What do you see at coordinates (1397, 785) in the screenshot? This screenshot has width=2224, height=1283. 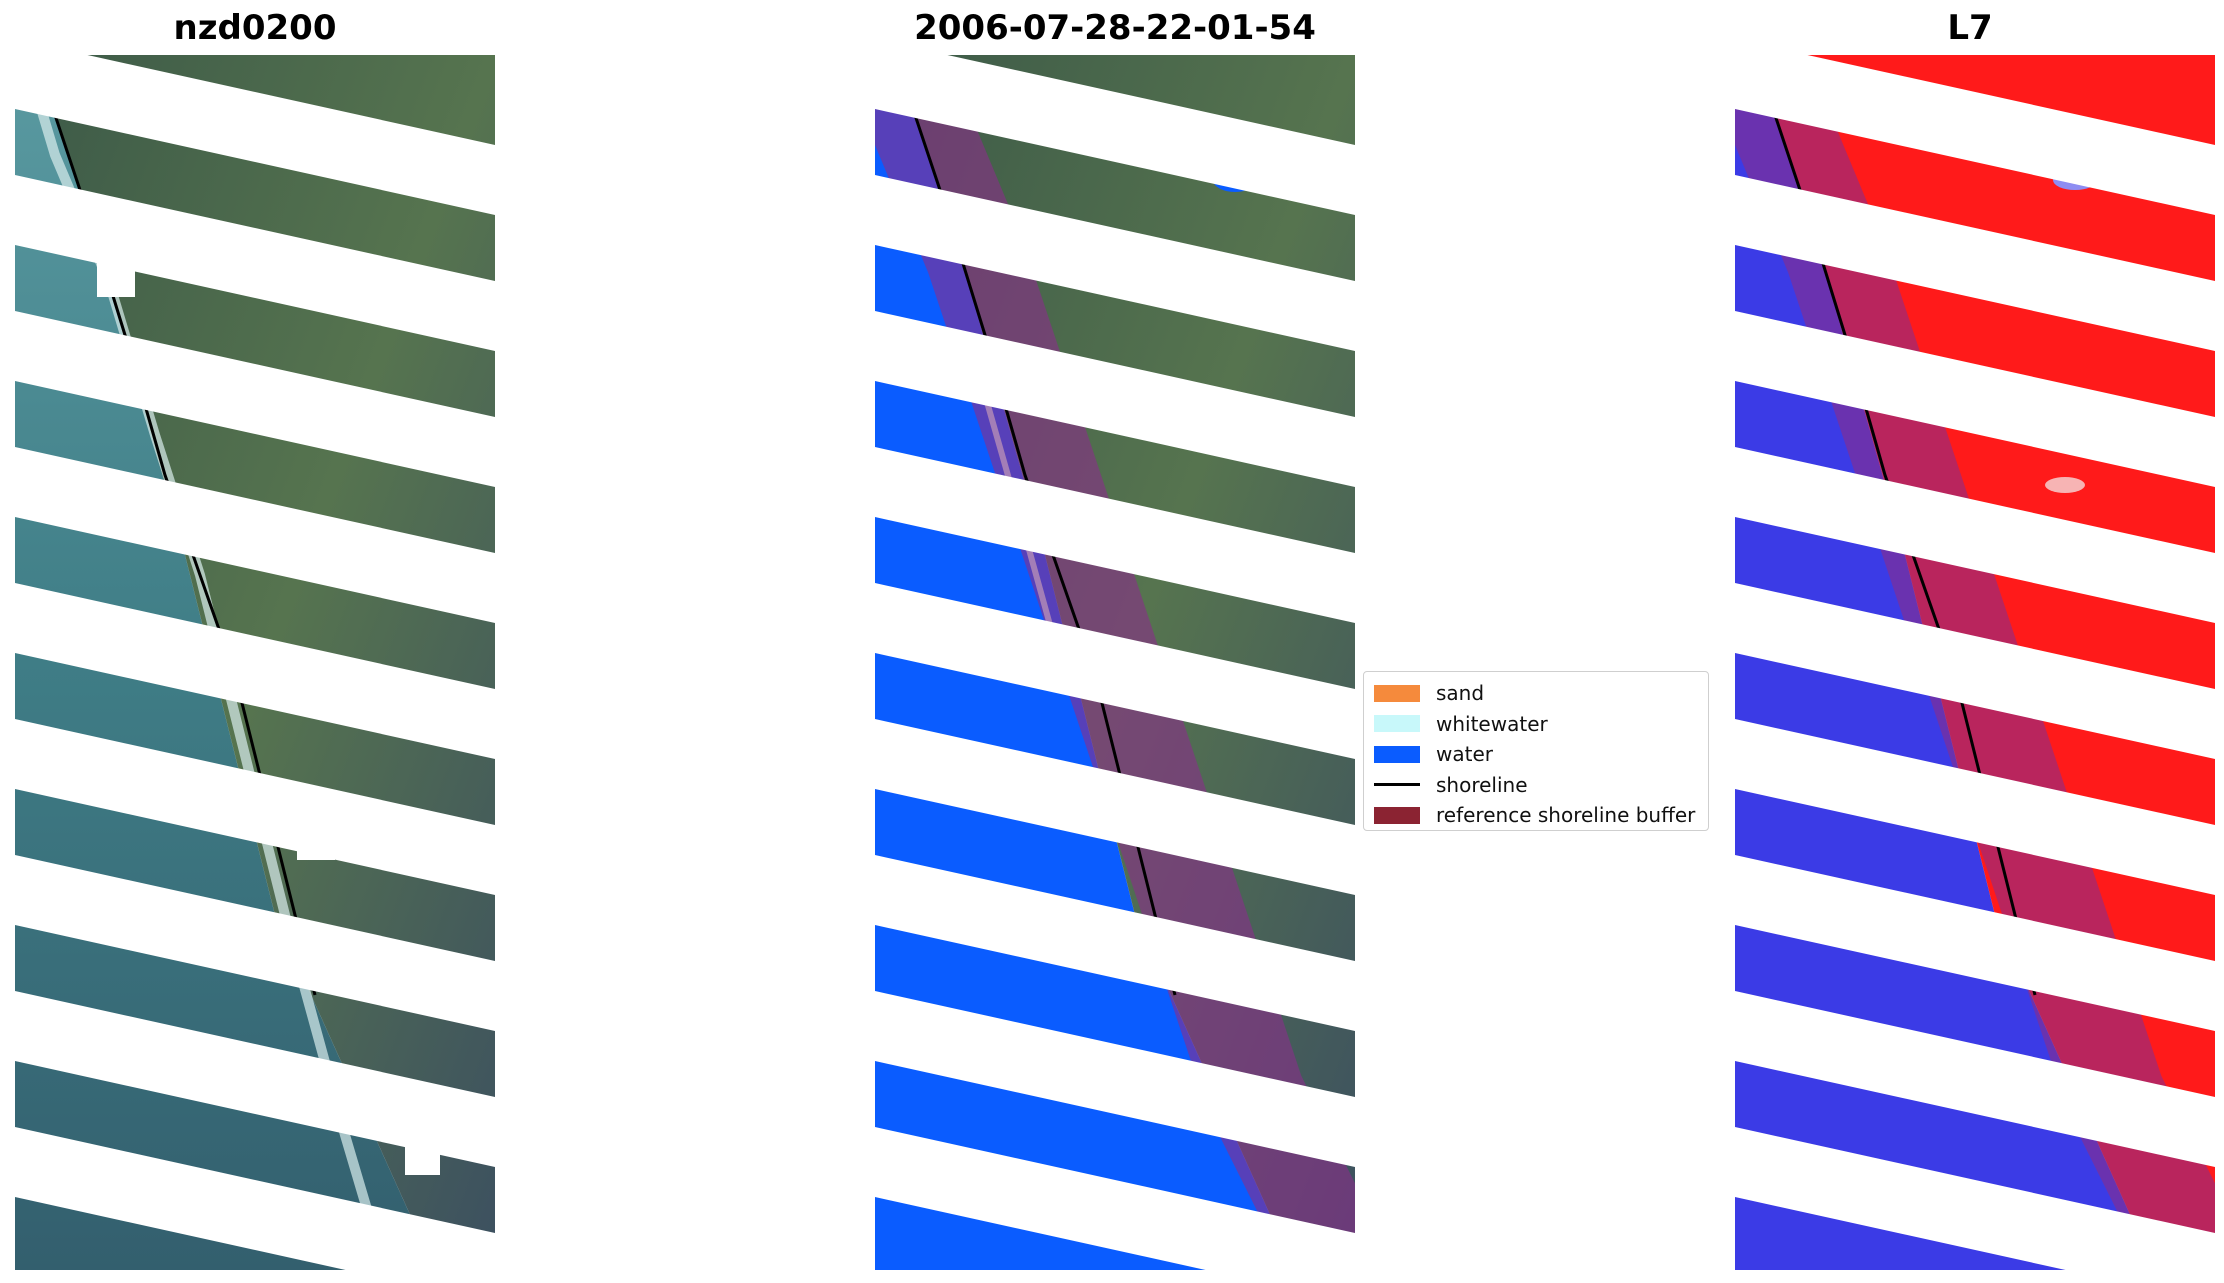 I see `shoreline-line-swatch` at bounding box center [1397, 785].